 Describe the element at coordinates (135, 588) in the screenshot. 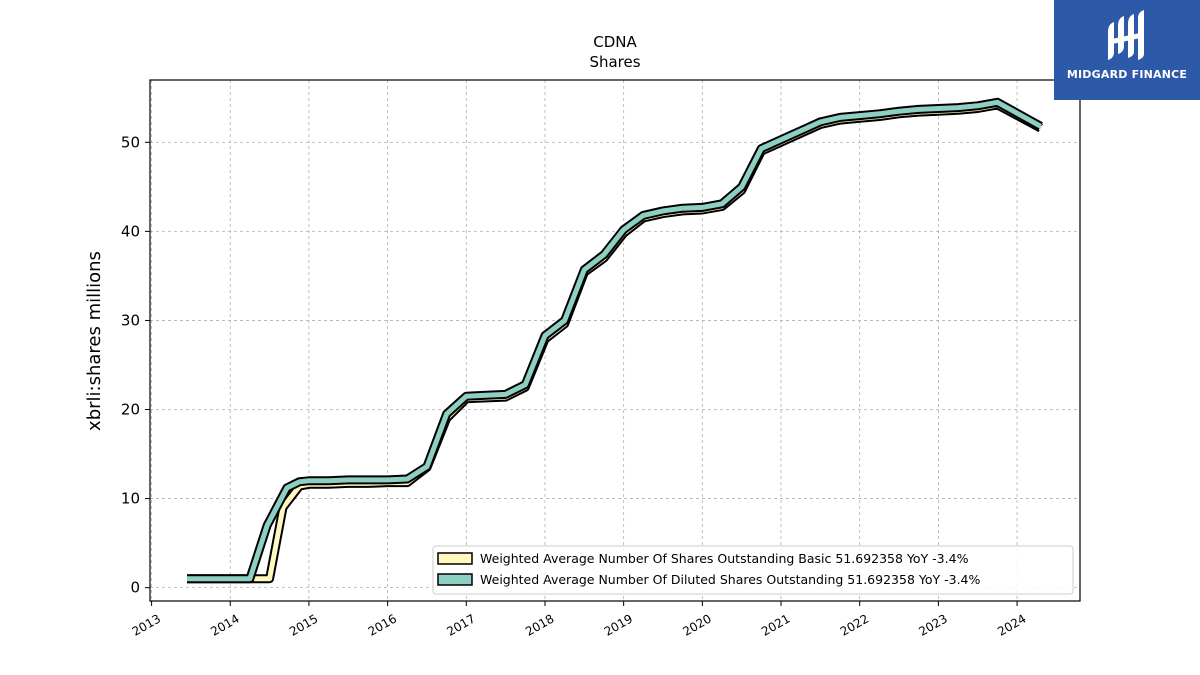

I see `y-tick-label: 0` at that location.